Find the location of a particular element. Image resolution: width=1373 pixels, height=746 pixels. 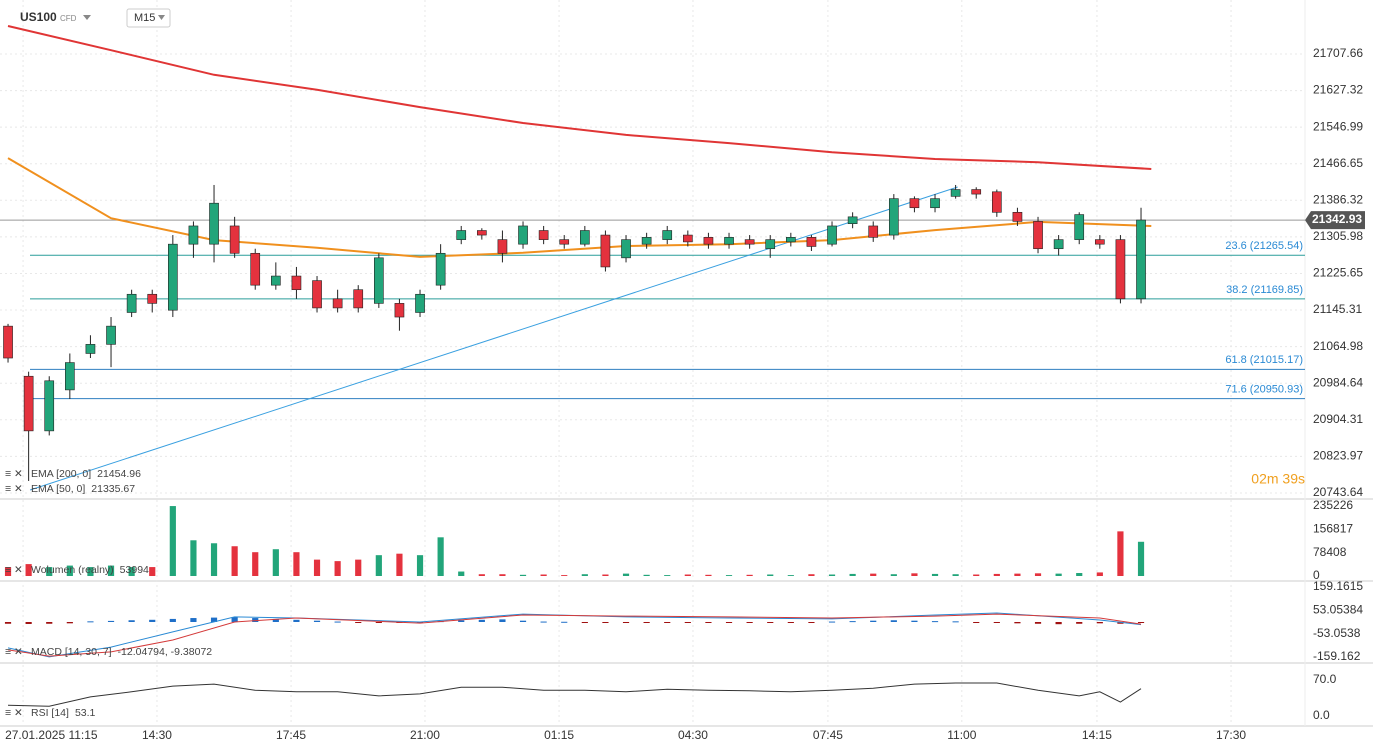

fib-label: 71.6 (20950.93) is located at coordinates (1264, 389).